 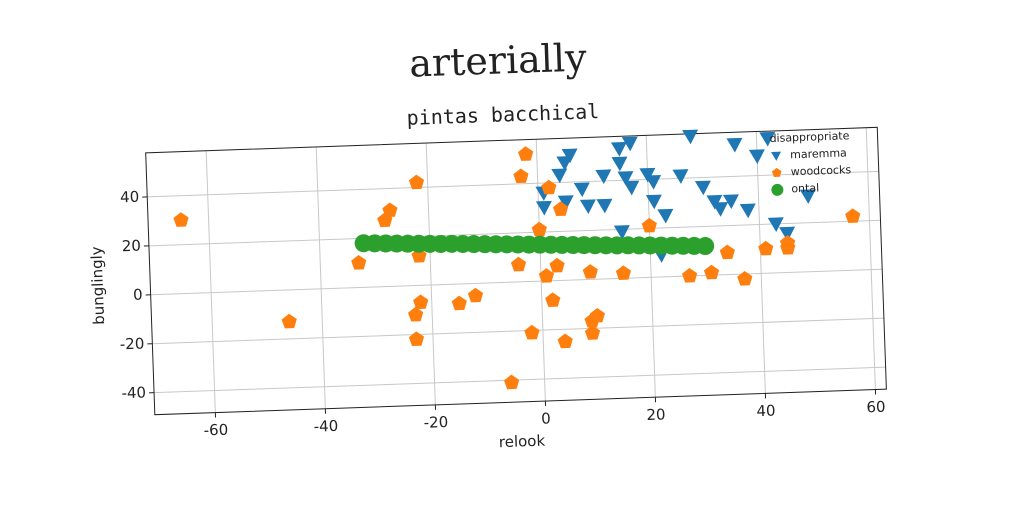 What do you see at coordinates (766, 411) in the screenshot?
I see `x-tick-label: 40` at bounding box center [766, 411].